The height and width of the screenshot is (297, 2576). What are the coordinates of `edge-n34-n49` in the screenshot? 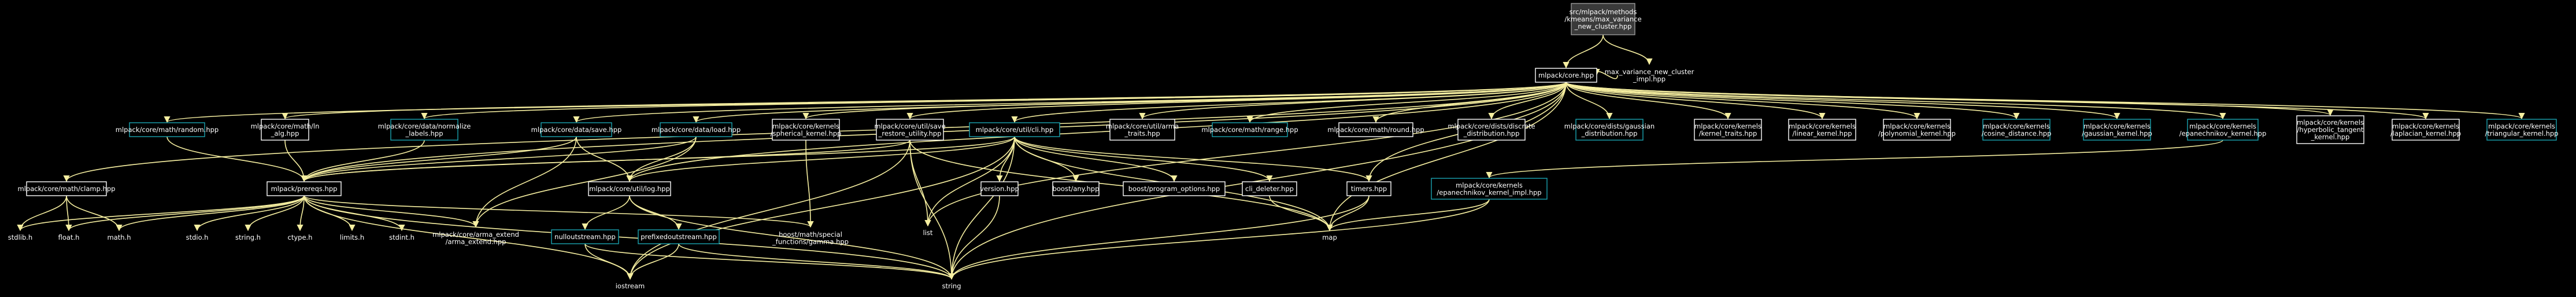 It's located at (1219, 239).